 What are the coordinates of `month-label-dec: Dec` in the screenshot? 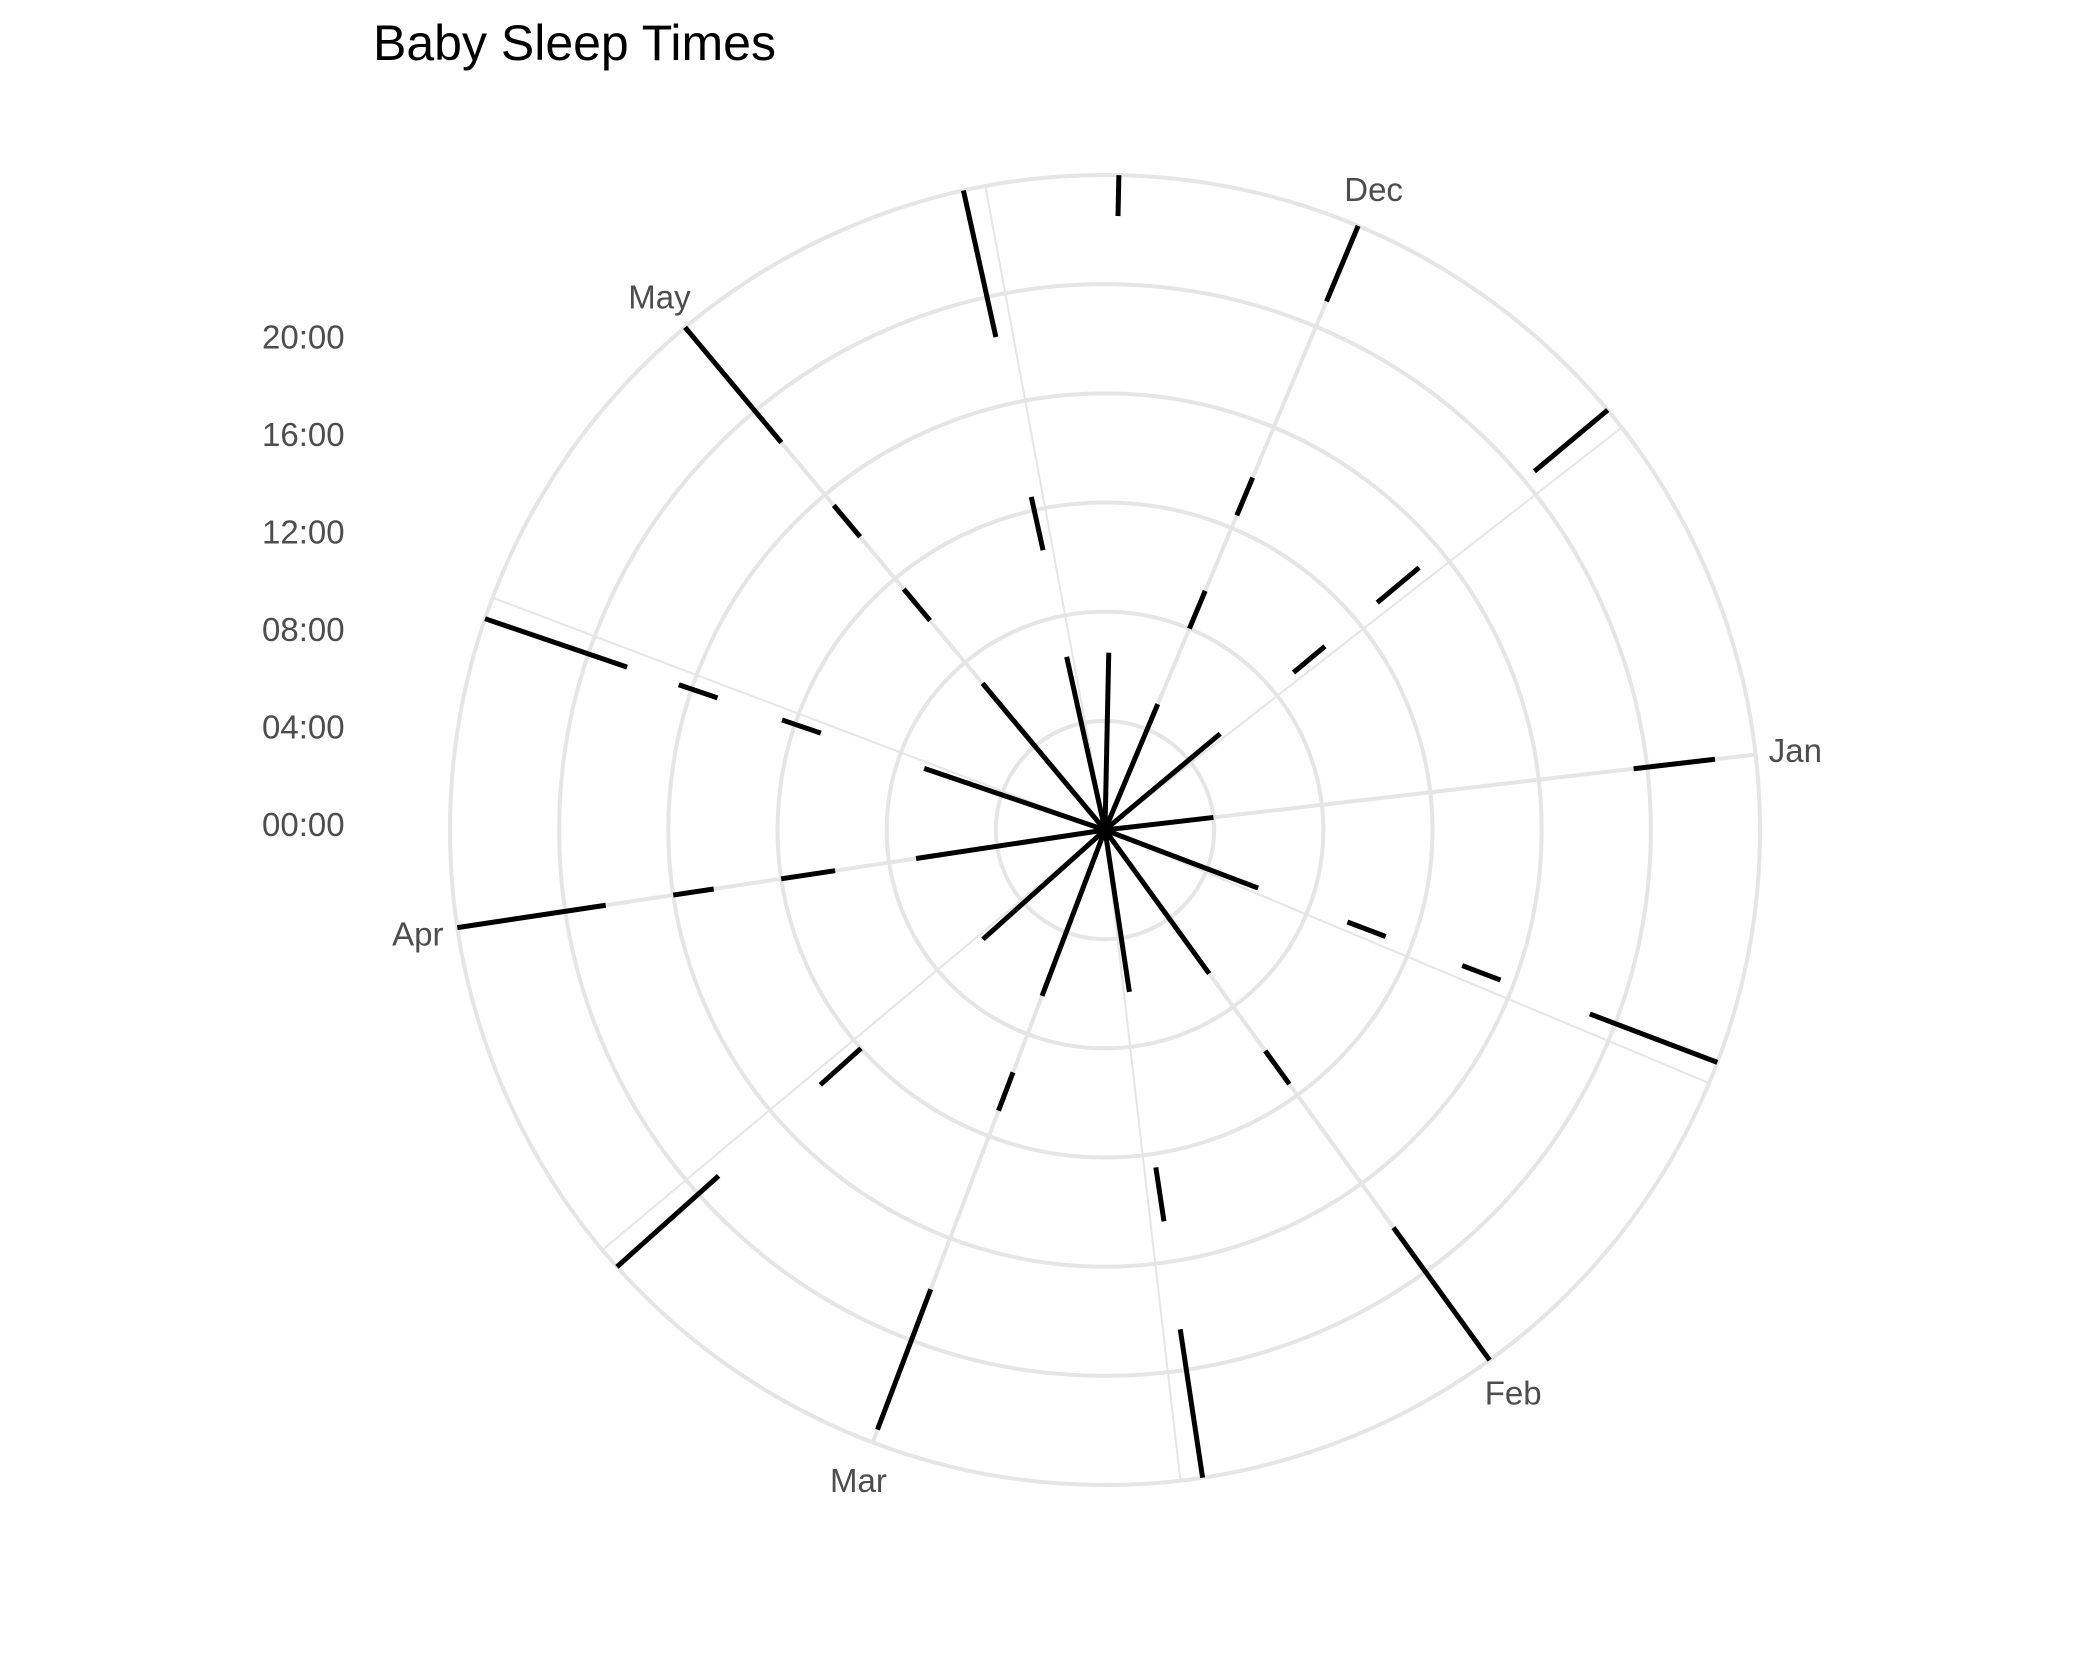 It's located at (1373, 189).